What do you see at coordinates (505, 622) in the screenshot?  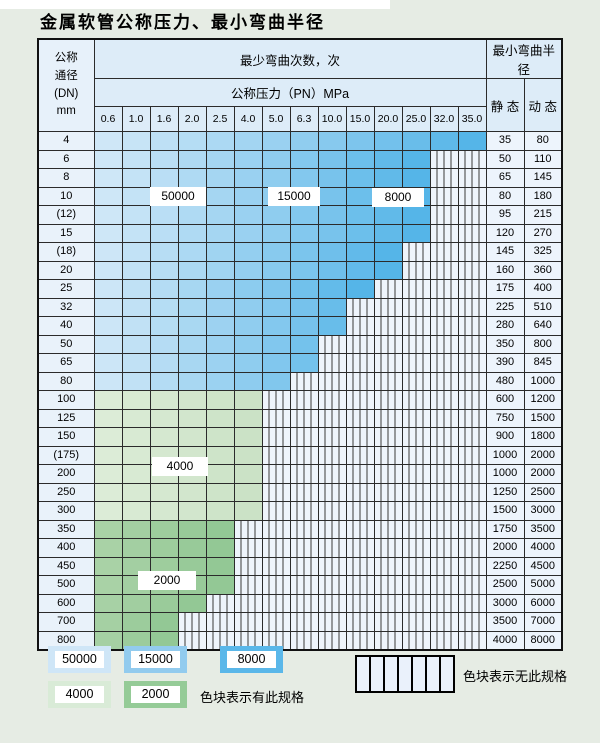 I see `static-radius-cell: 3500` at bounding box center [505, 622].